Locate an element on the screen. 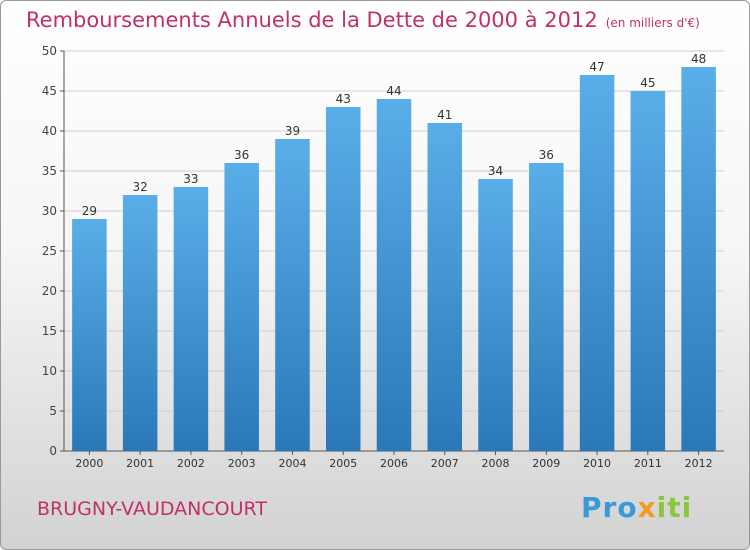 Image resolution: width=750 pixels, height=550 pixels. y-tick-label: 50 is located at coordinates (49, 51).